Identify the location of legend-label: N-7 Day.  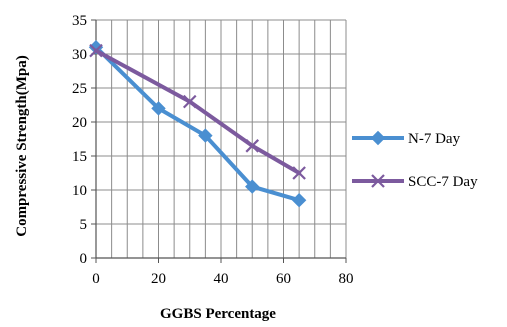
(434, 139).